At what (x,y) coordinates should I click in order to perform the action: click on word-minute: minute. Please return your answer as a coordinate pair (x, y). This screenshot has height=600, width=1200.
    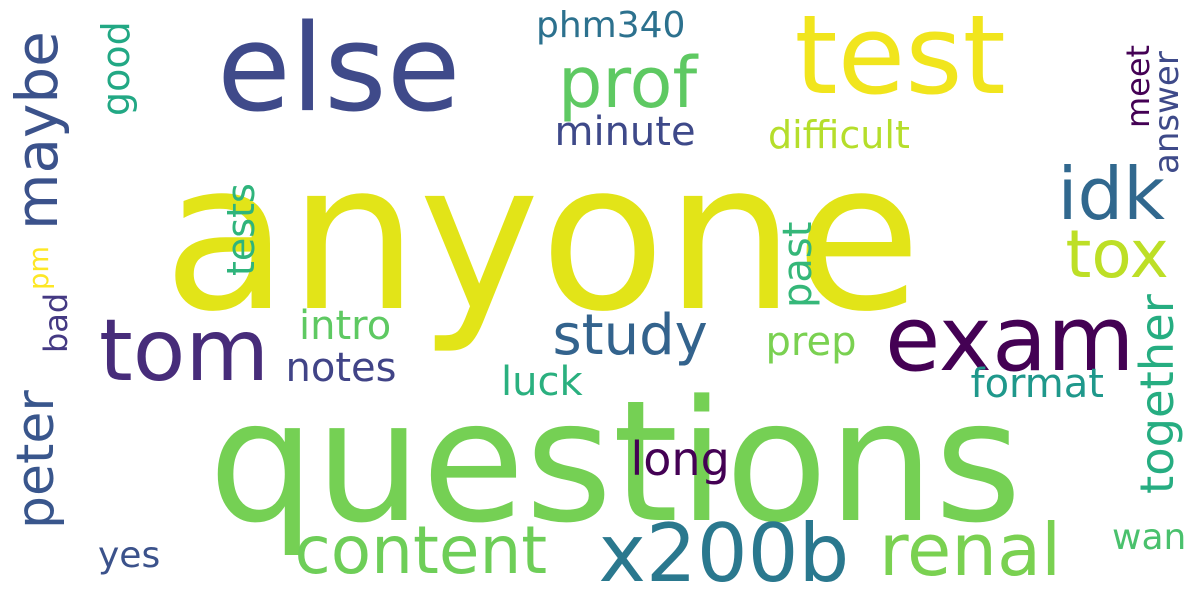
    Looking at the image, I should click on (625, 132).